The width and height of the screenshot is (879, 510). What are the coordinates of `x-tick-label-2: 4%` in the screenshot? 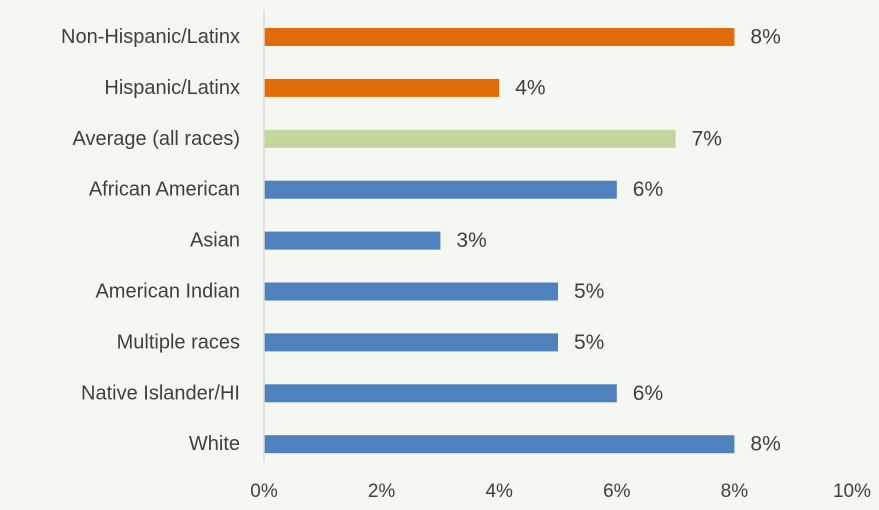 It's located at (499, 491).